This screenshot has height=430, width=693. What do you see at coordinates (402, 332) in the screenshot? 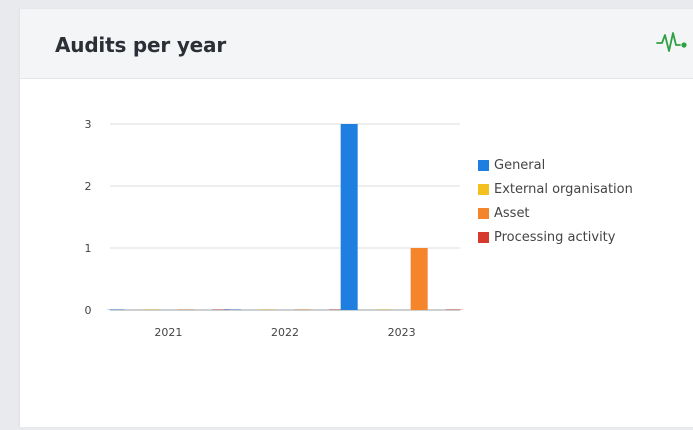
I see `x-tick-label: 2023` at bounding box center [402, 332].